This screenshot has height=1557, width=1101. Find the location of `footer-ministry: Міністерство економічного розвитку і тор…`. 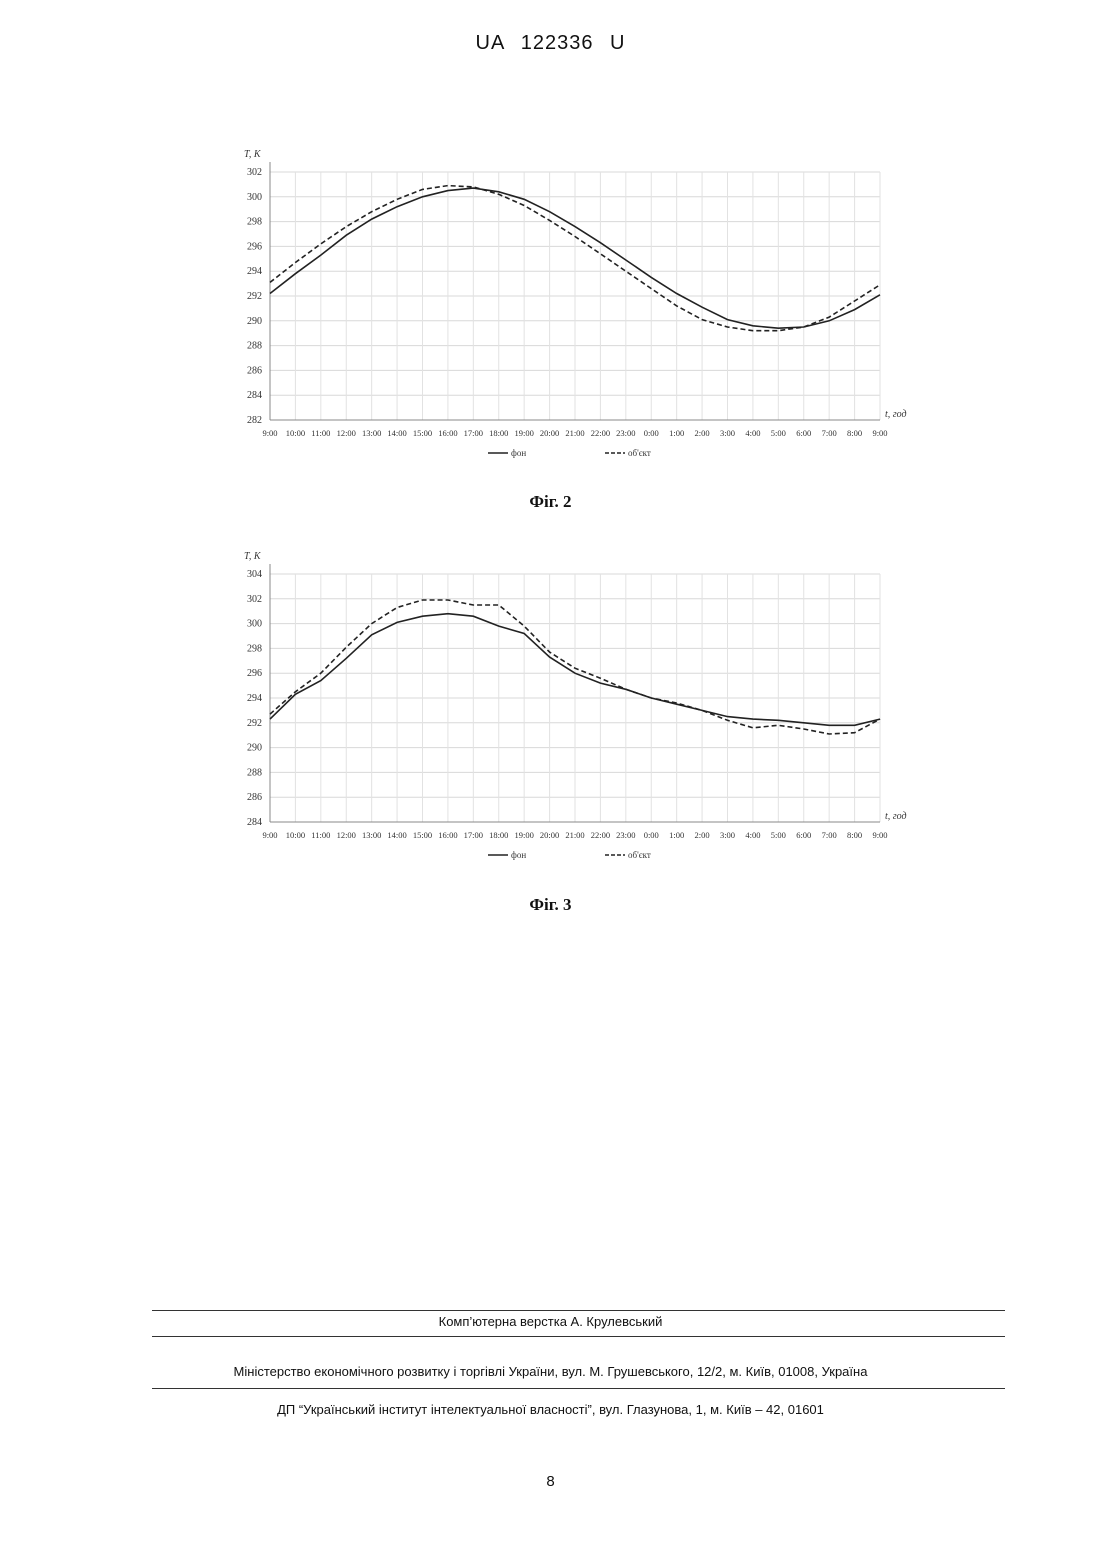

footer-ministry: Міністерство економічного розвитку і тор… is located at coordinates (550, 1371).